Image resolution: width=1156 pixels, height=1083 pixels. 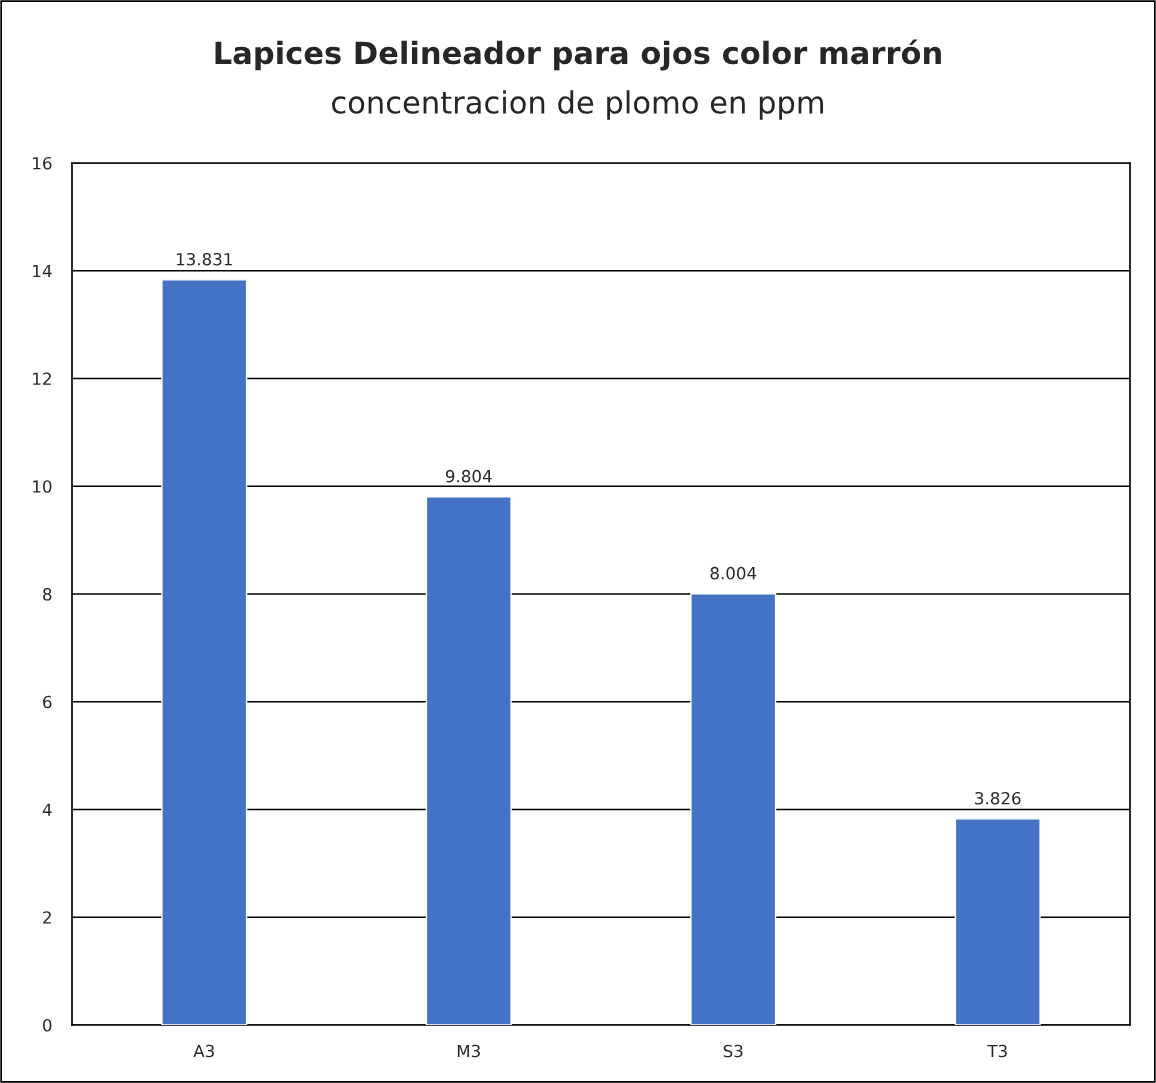 I want to click on y-tick-label: 16, so click(x=42, y=163).